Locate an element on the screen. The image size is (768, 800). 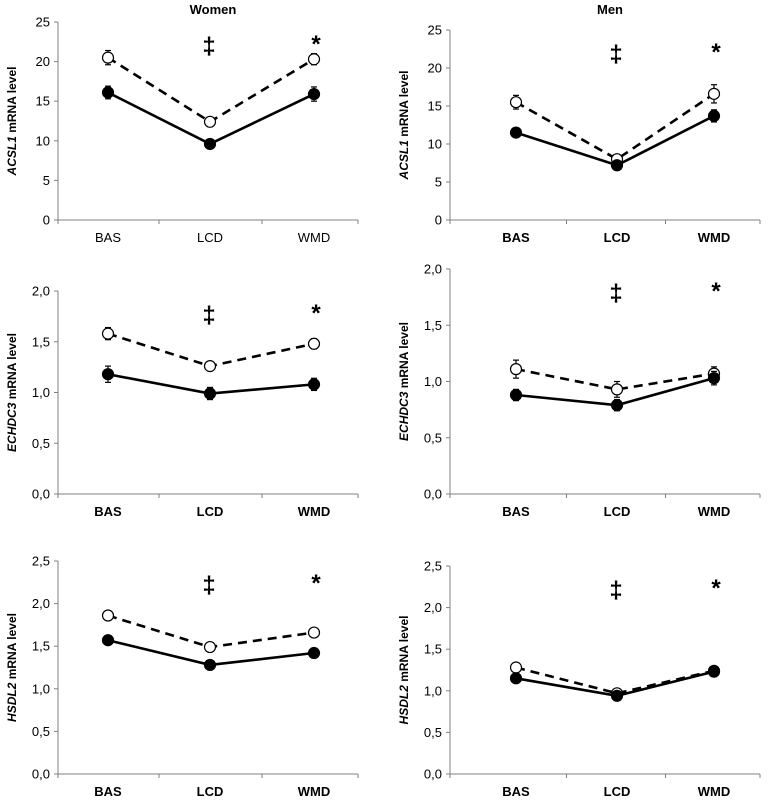
panel-title: Women is located at coordinates (213, 9).